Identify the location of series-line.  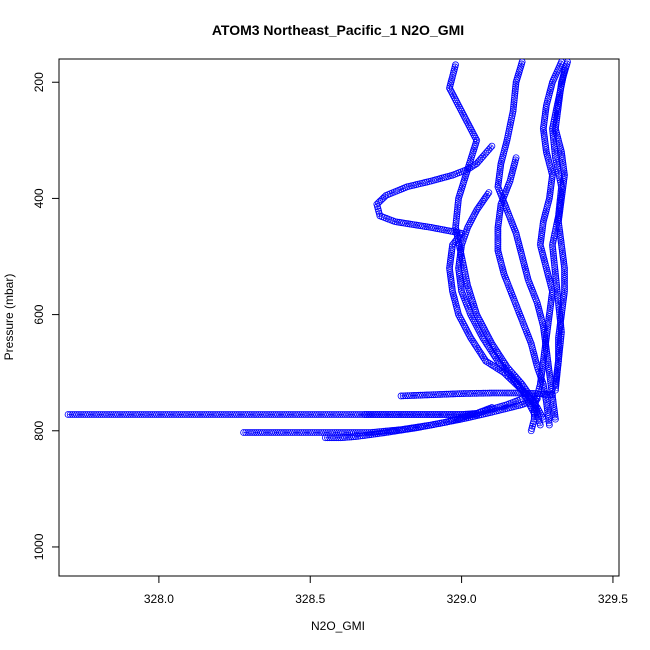
(523, 291).